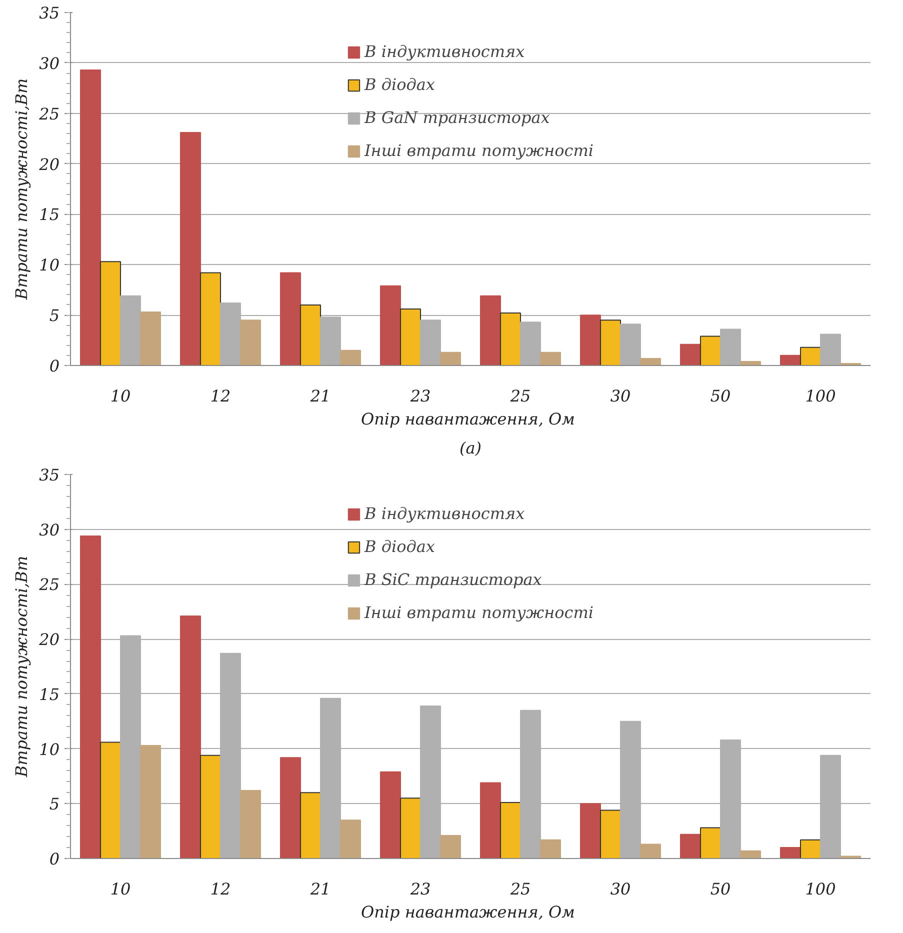 This screenshot has height=933, width=903. What do you see at coordinates (453, 579) in the screenshot?
I see `legend-label: В SiC транзисторах` at bounding box center [453, 579].